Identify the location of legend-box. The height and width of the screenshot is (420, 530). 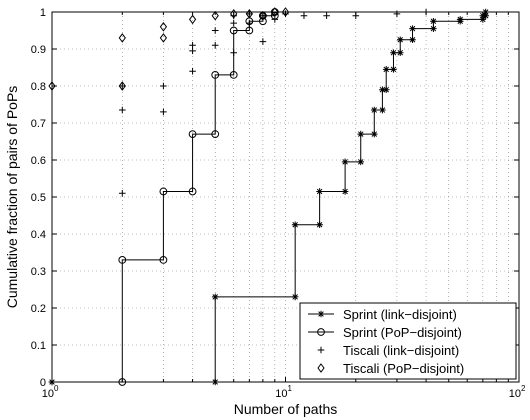
(408, 341).